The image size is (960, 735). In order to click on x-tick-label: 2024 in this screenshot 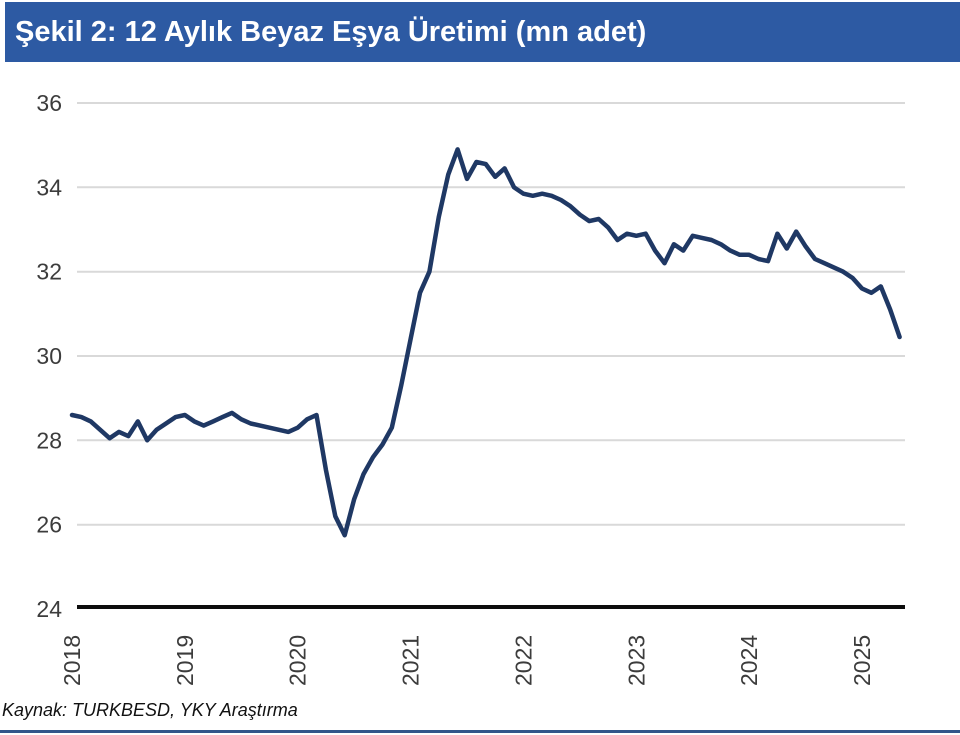, I will do `click(749, 660)`.